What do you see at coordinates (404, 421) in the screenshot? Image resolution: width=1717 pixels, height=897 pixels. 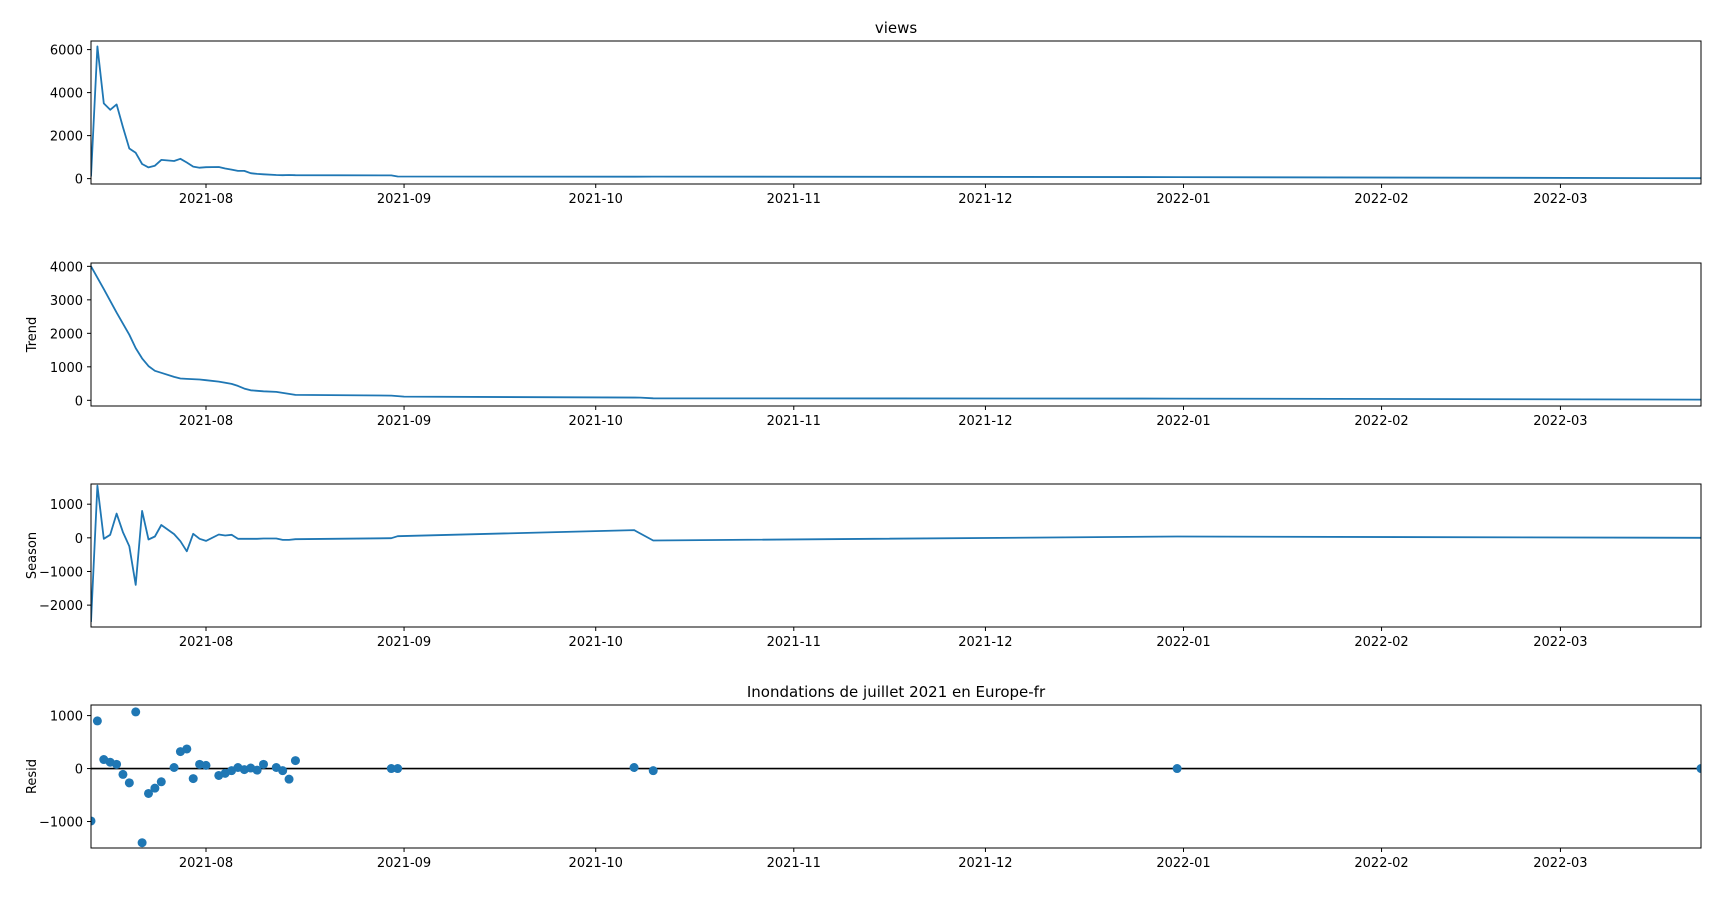 I see `trend-x-tick-label: 2021-09` at bounding box center [404, 421].